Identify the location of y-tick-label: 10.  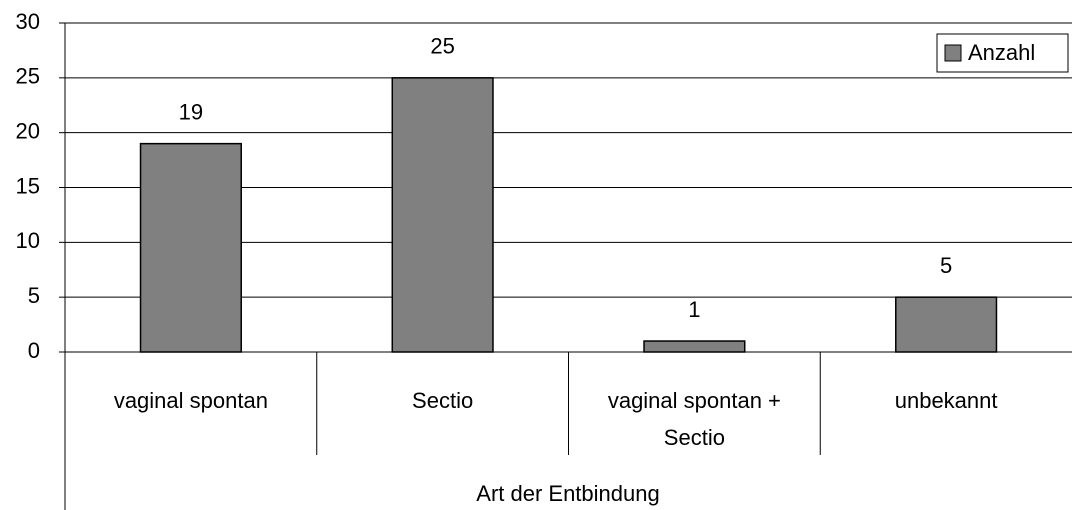
(28, 240).